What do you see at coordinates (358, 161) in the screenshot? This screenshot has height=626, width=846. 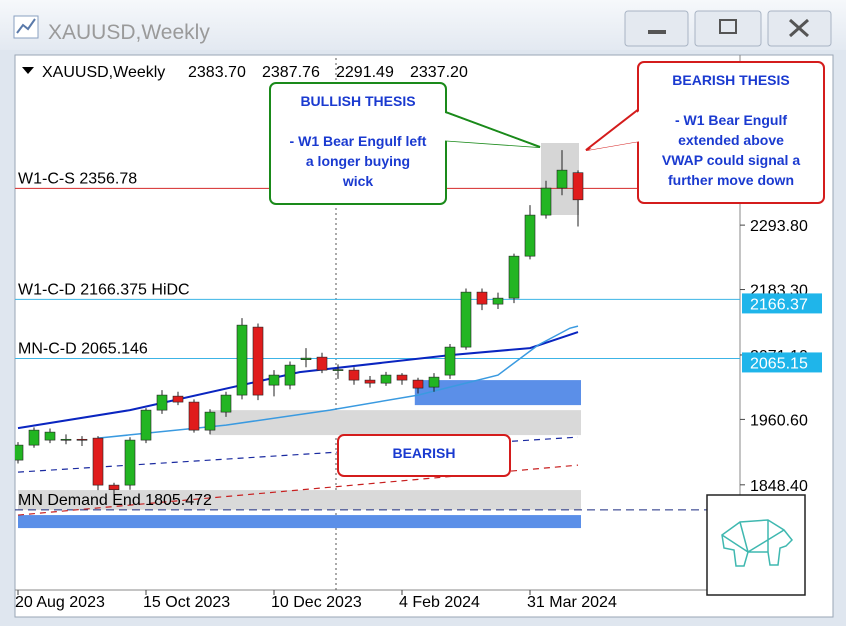 I see `callout-text: a longer buying` at bounding box center [358, 161].